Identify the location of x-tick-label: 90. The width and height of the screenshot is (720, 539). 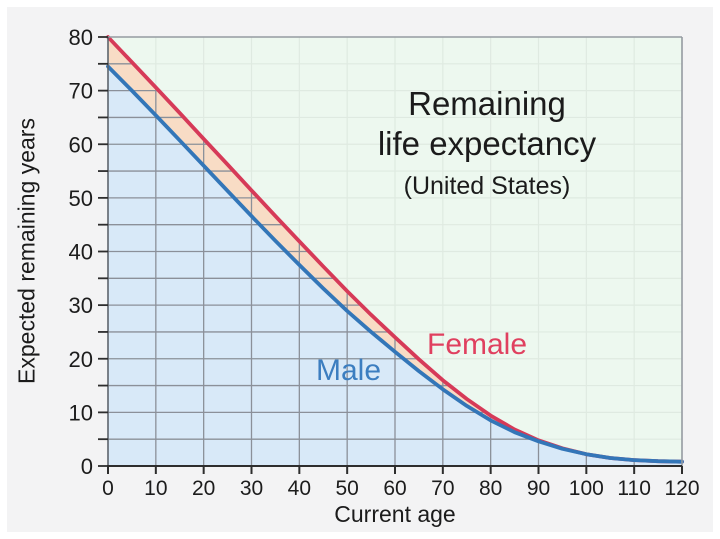
(538, 488).